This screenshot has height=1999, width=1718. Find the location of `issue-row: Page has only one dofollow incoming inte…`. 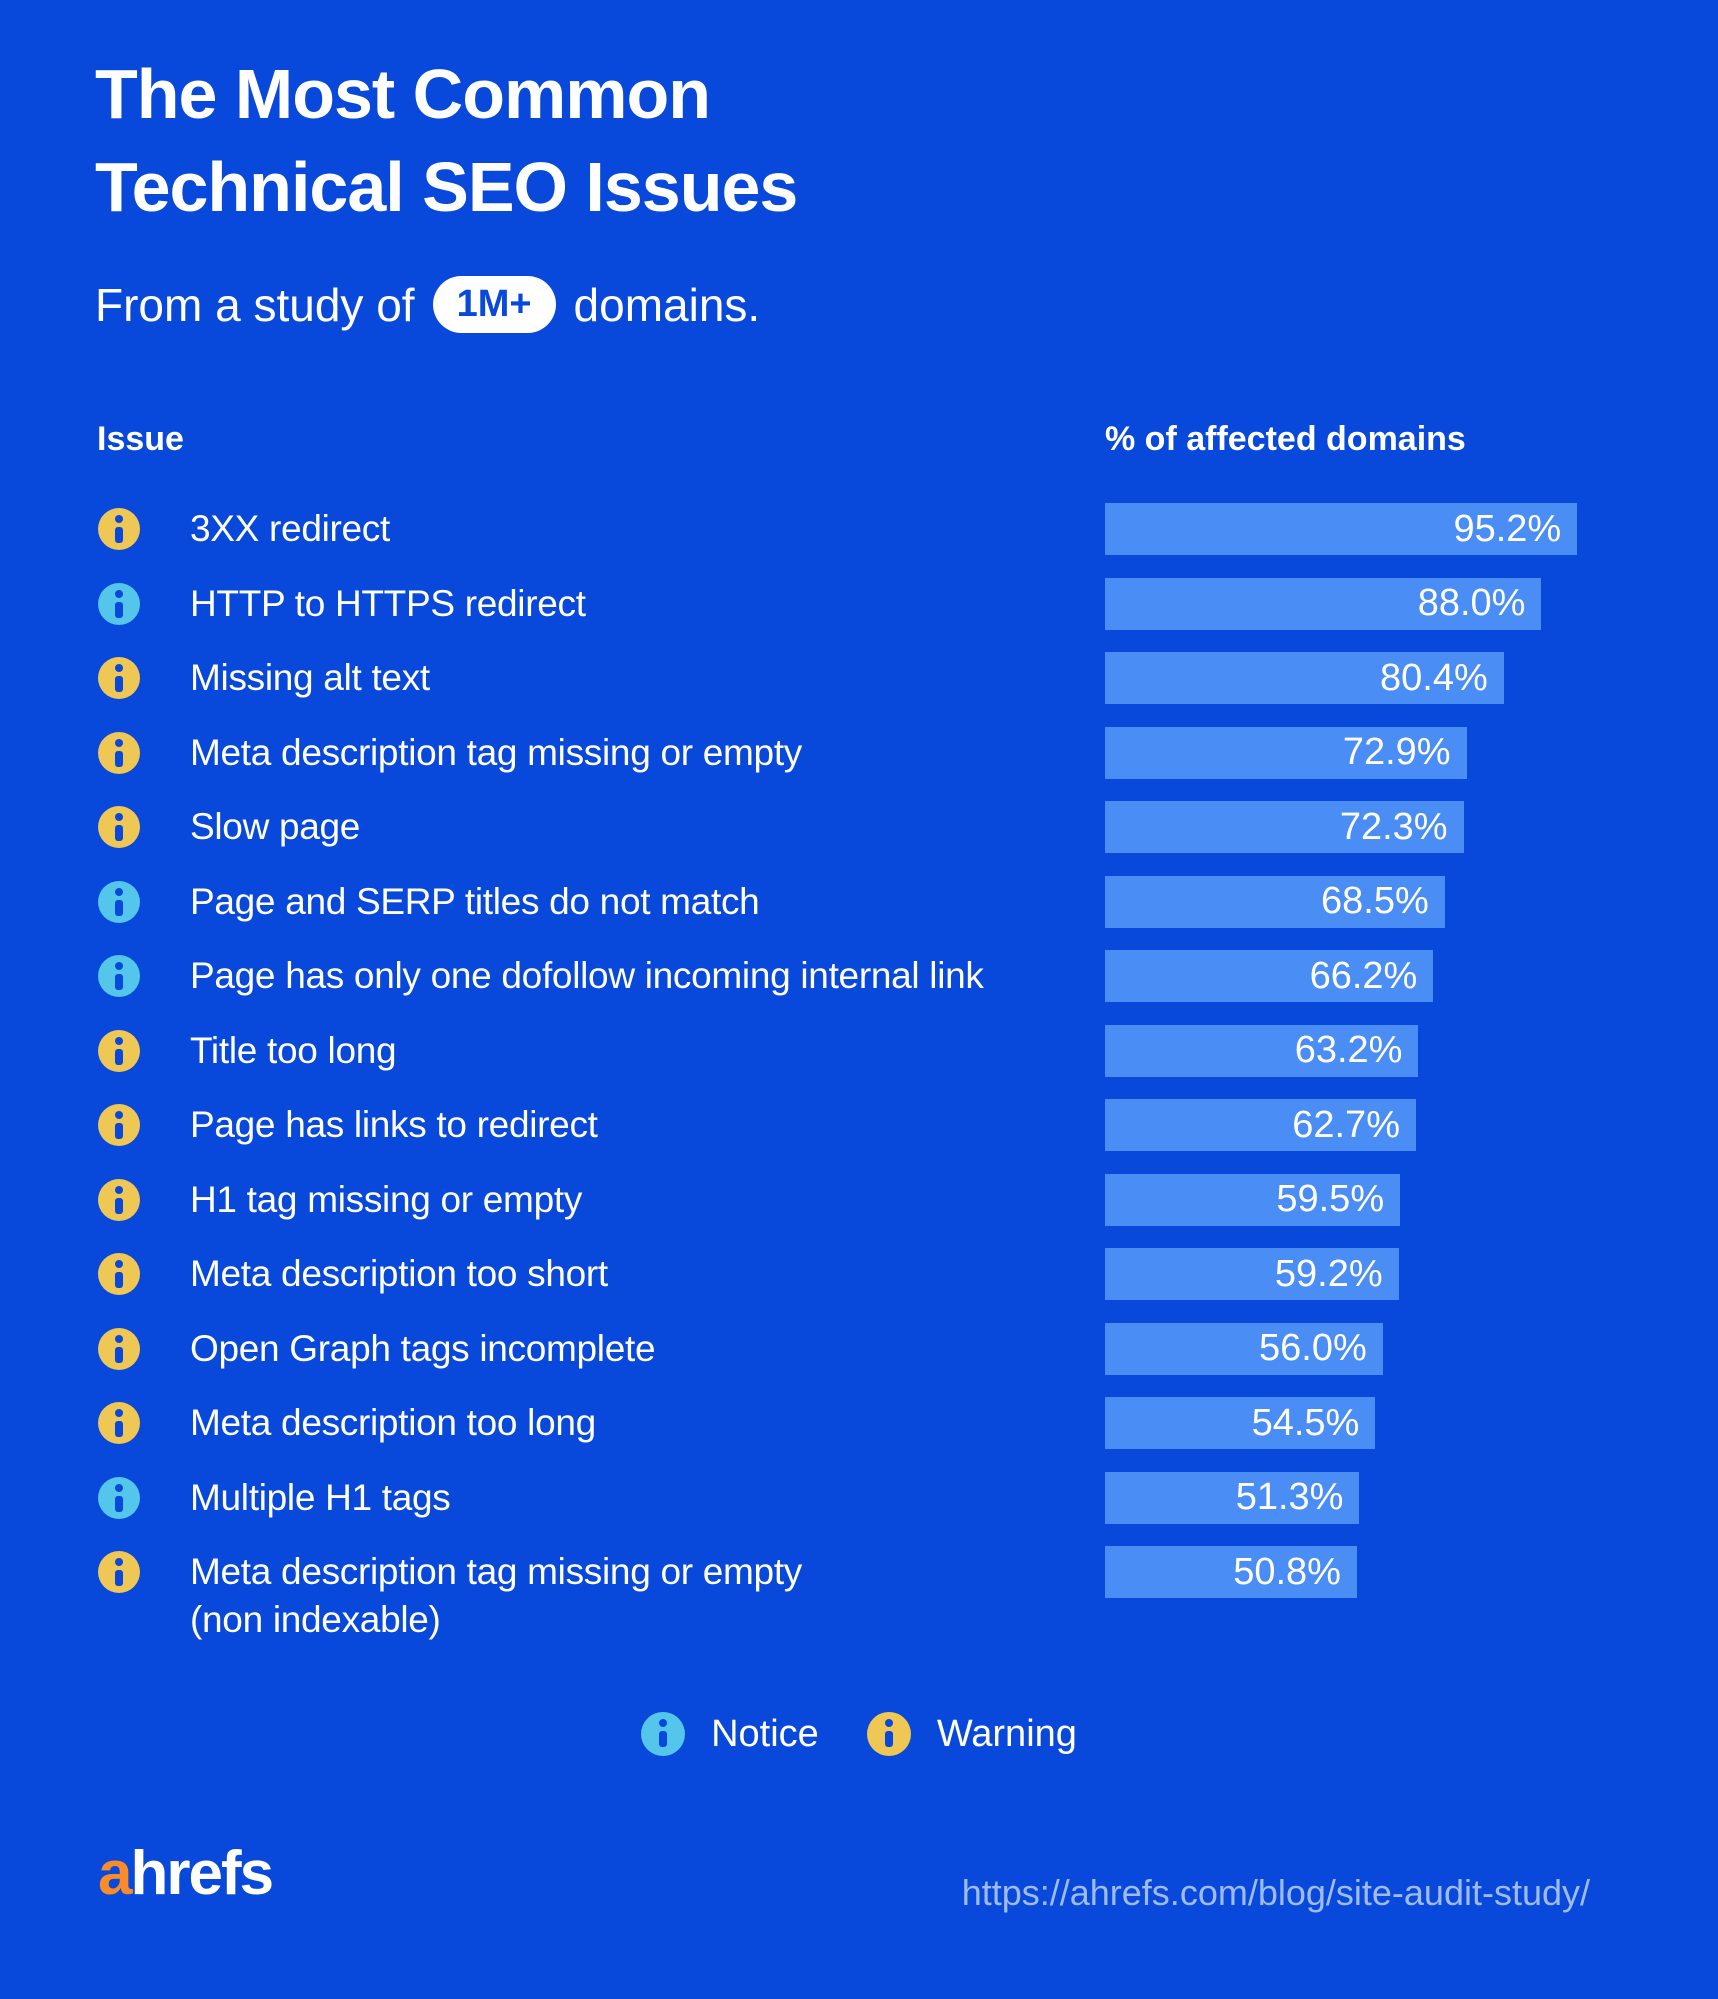

issue-row: Page has only one dofollow incoming inte… is located at coordinates (859, 976).